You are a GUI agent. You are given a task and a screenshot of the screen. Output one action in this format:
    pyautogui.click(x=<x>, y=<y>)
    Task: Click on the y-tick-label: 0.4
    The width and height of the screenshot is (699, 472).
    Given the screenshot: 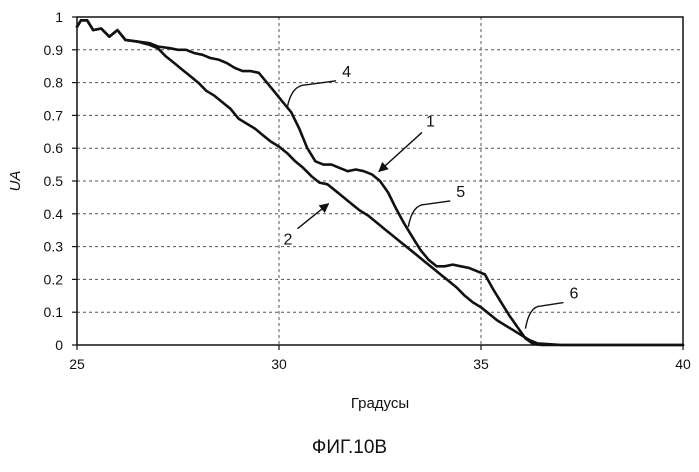 What is the action you would take?
    pyautogui.click(x=54, y=214)
    